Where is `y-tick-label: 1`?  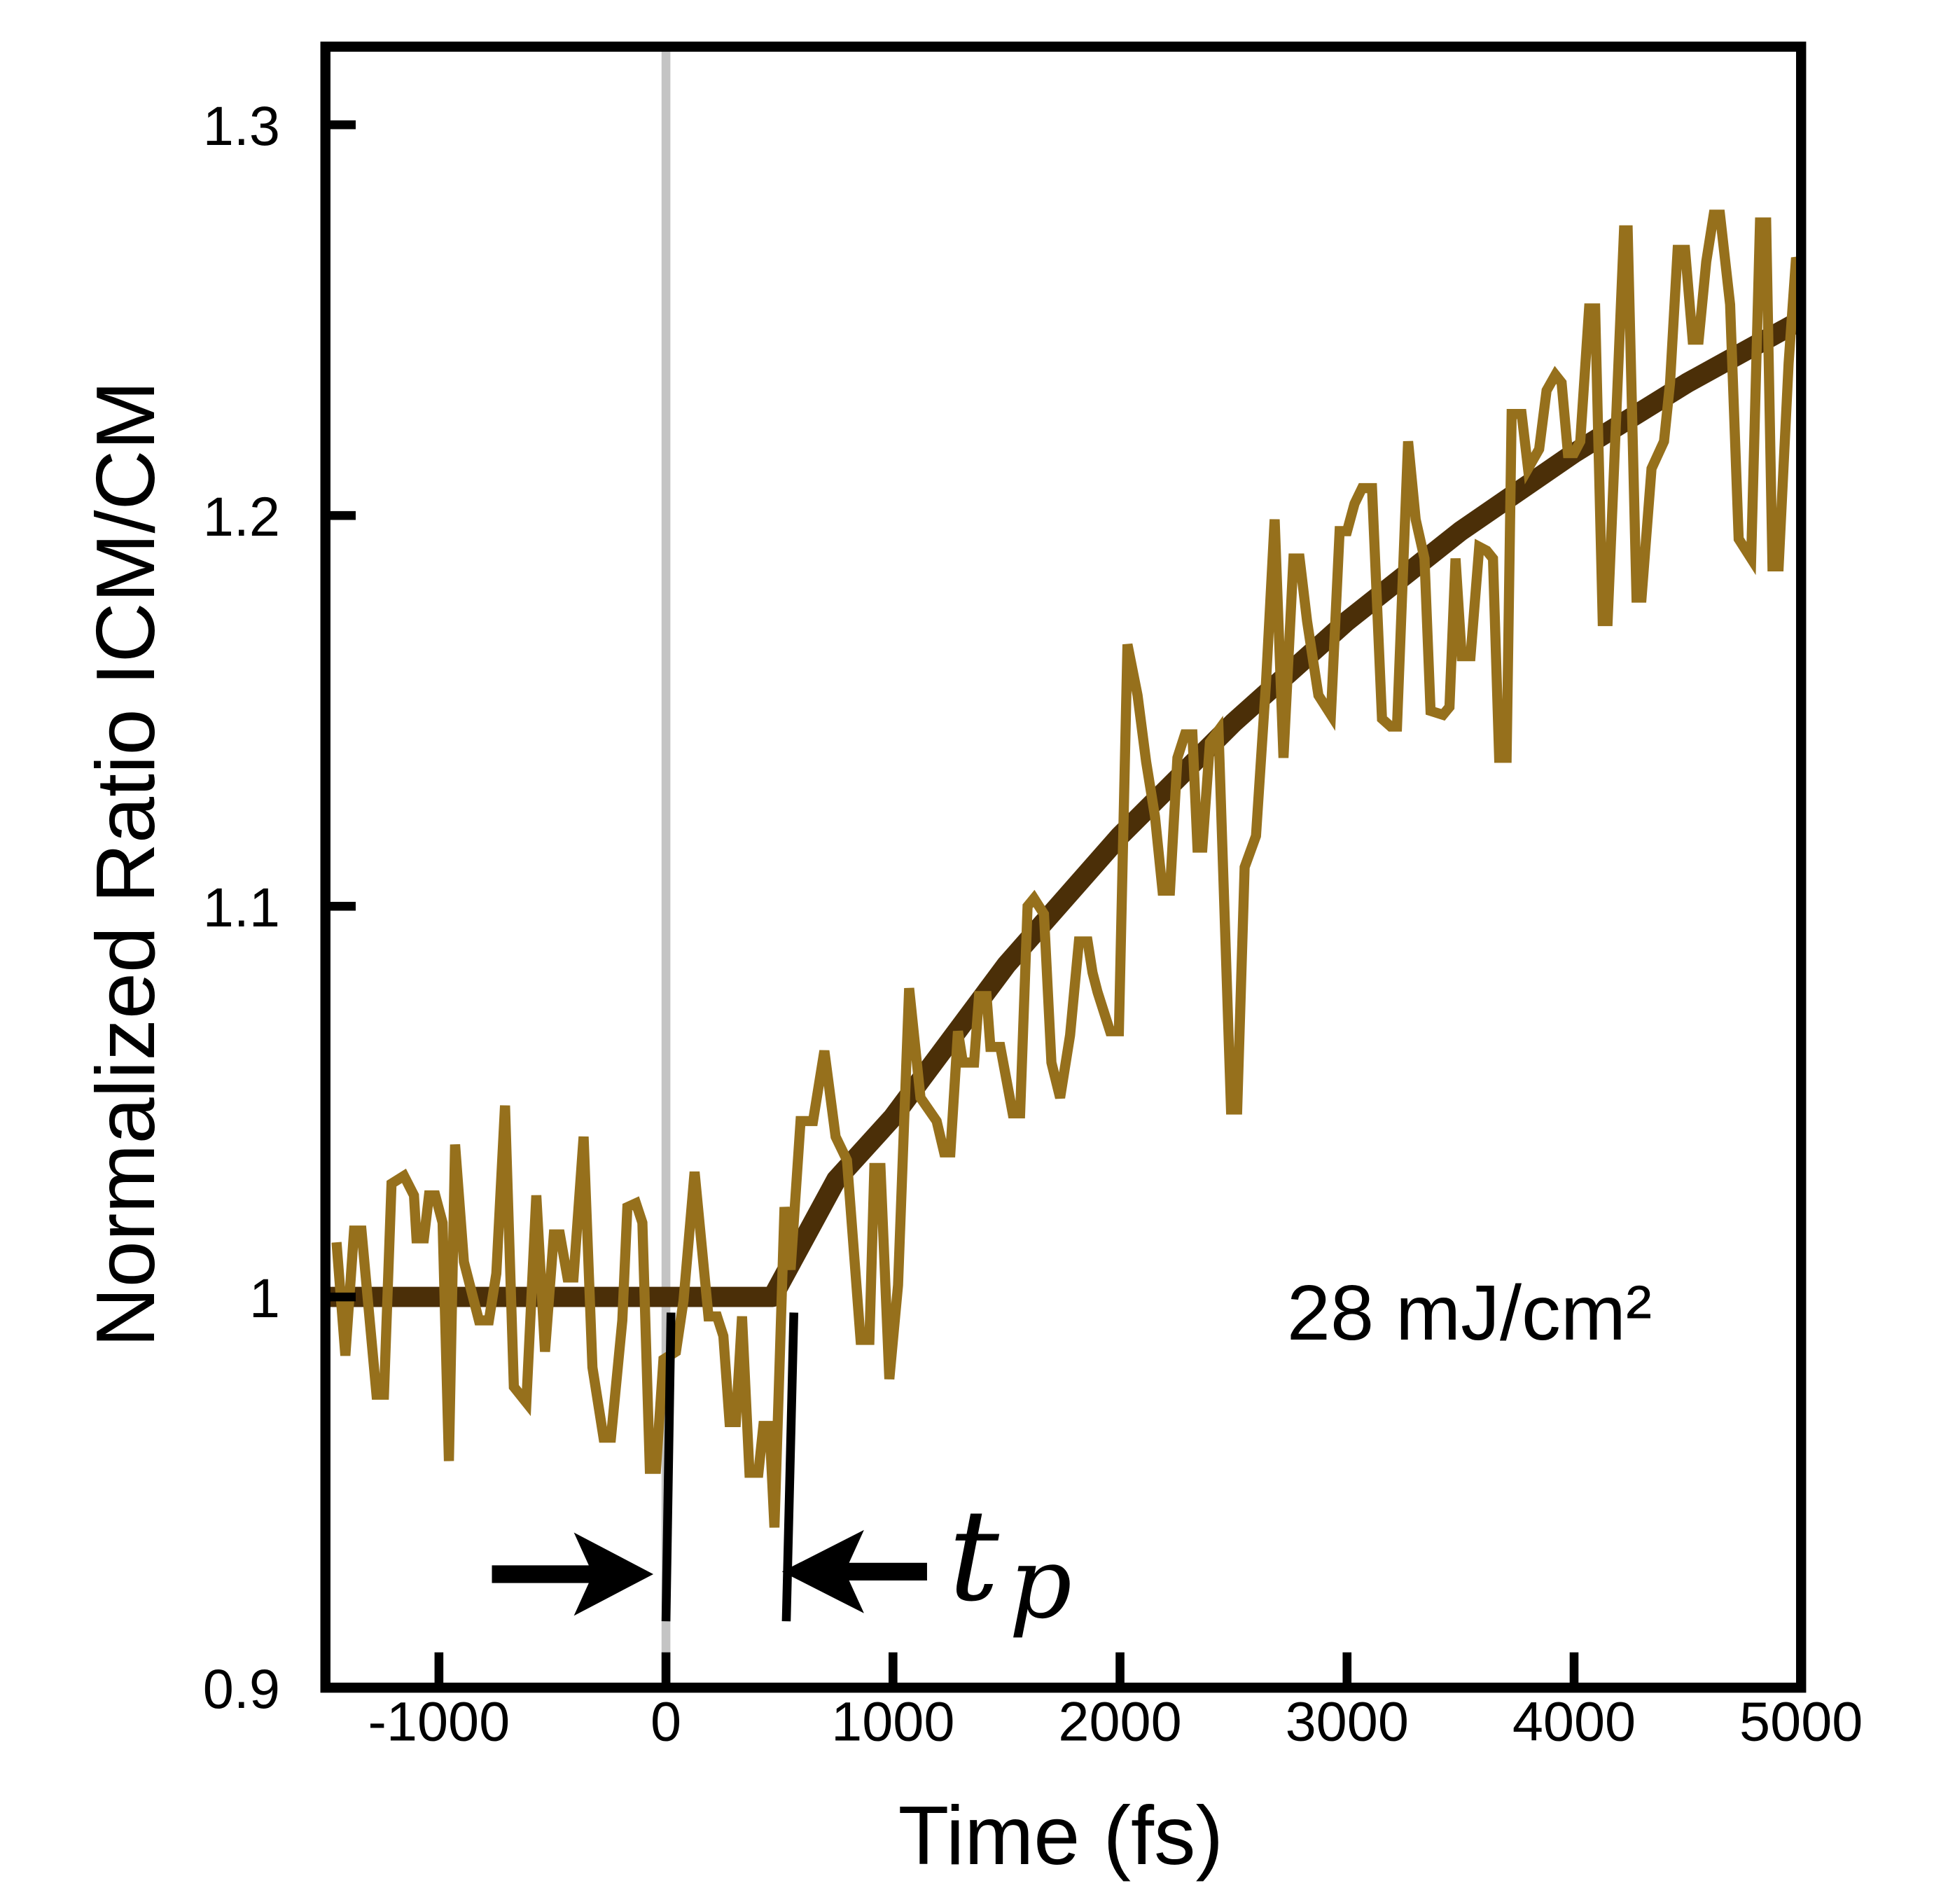
y-tick-label: 1 is located at coordinates (264, 1298).